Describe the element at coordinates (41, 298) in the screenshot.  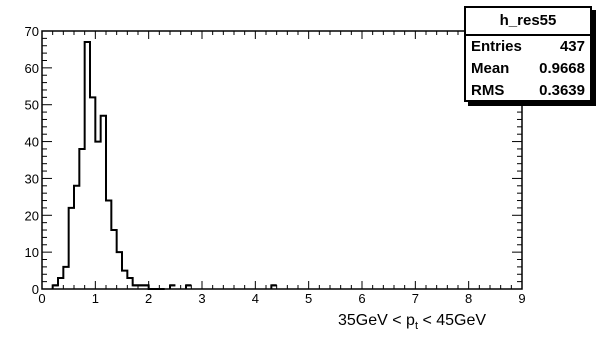
I see `x-tick-label: 0` at that location.